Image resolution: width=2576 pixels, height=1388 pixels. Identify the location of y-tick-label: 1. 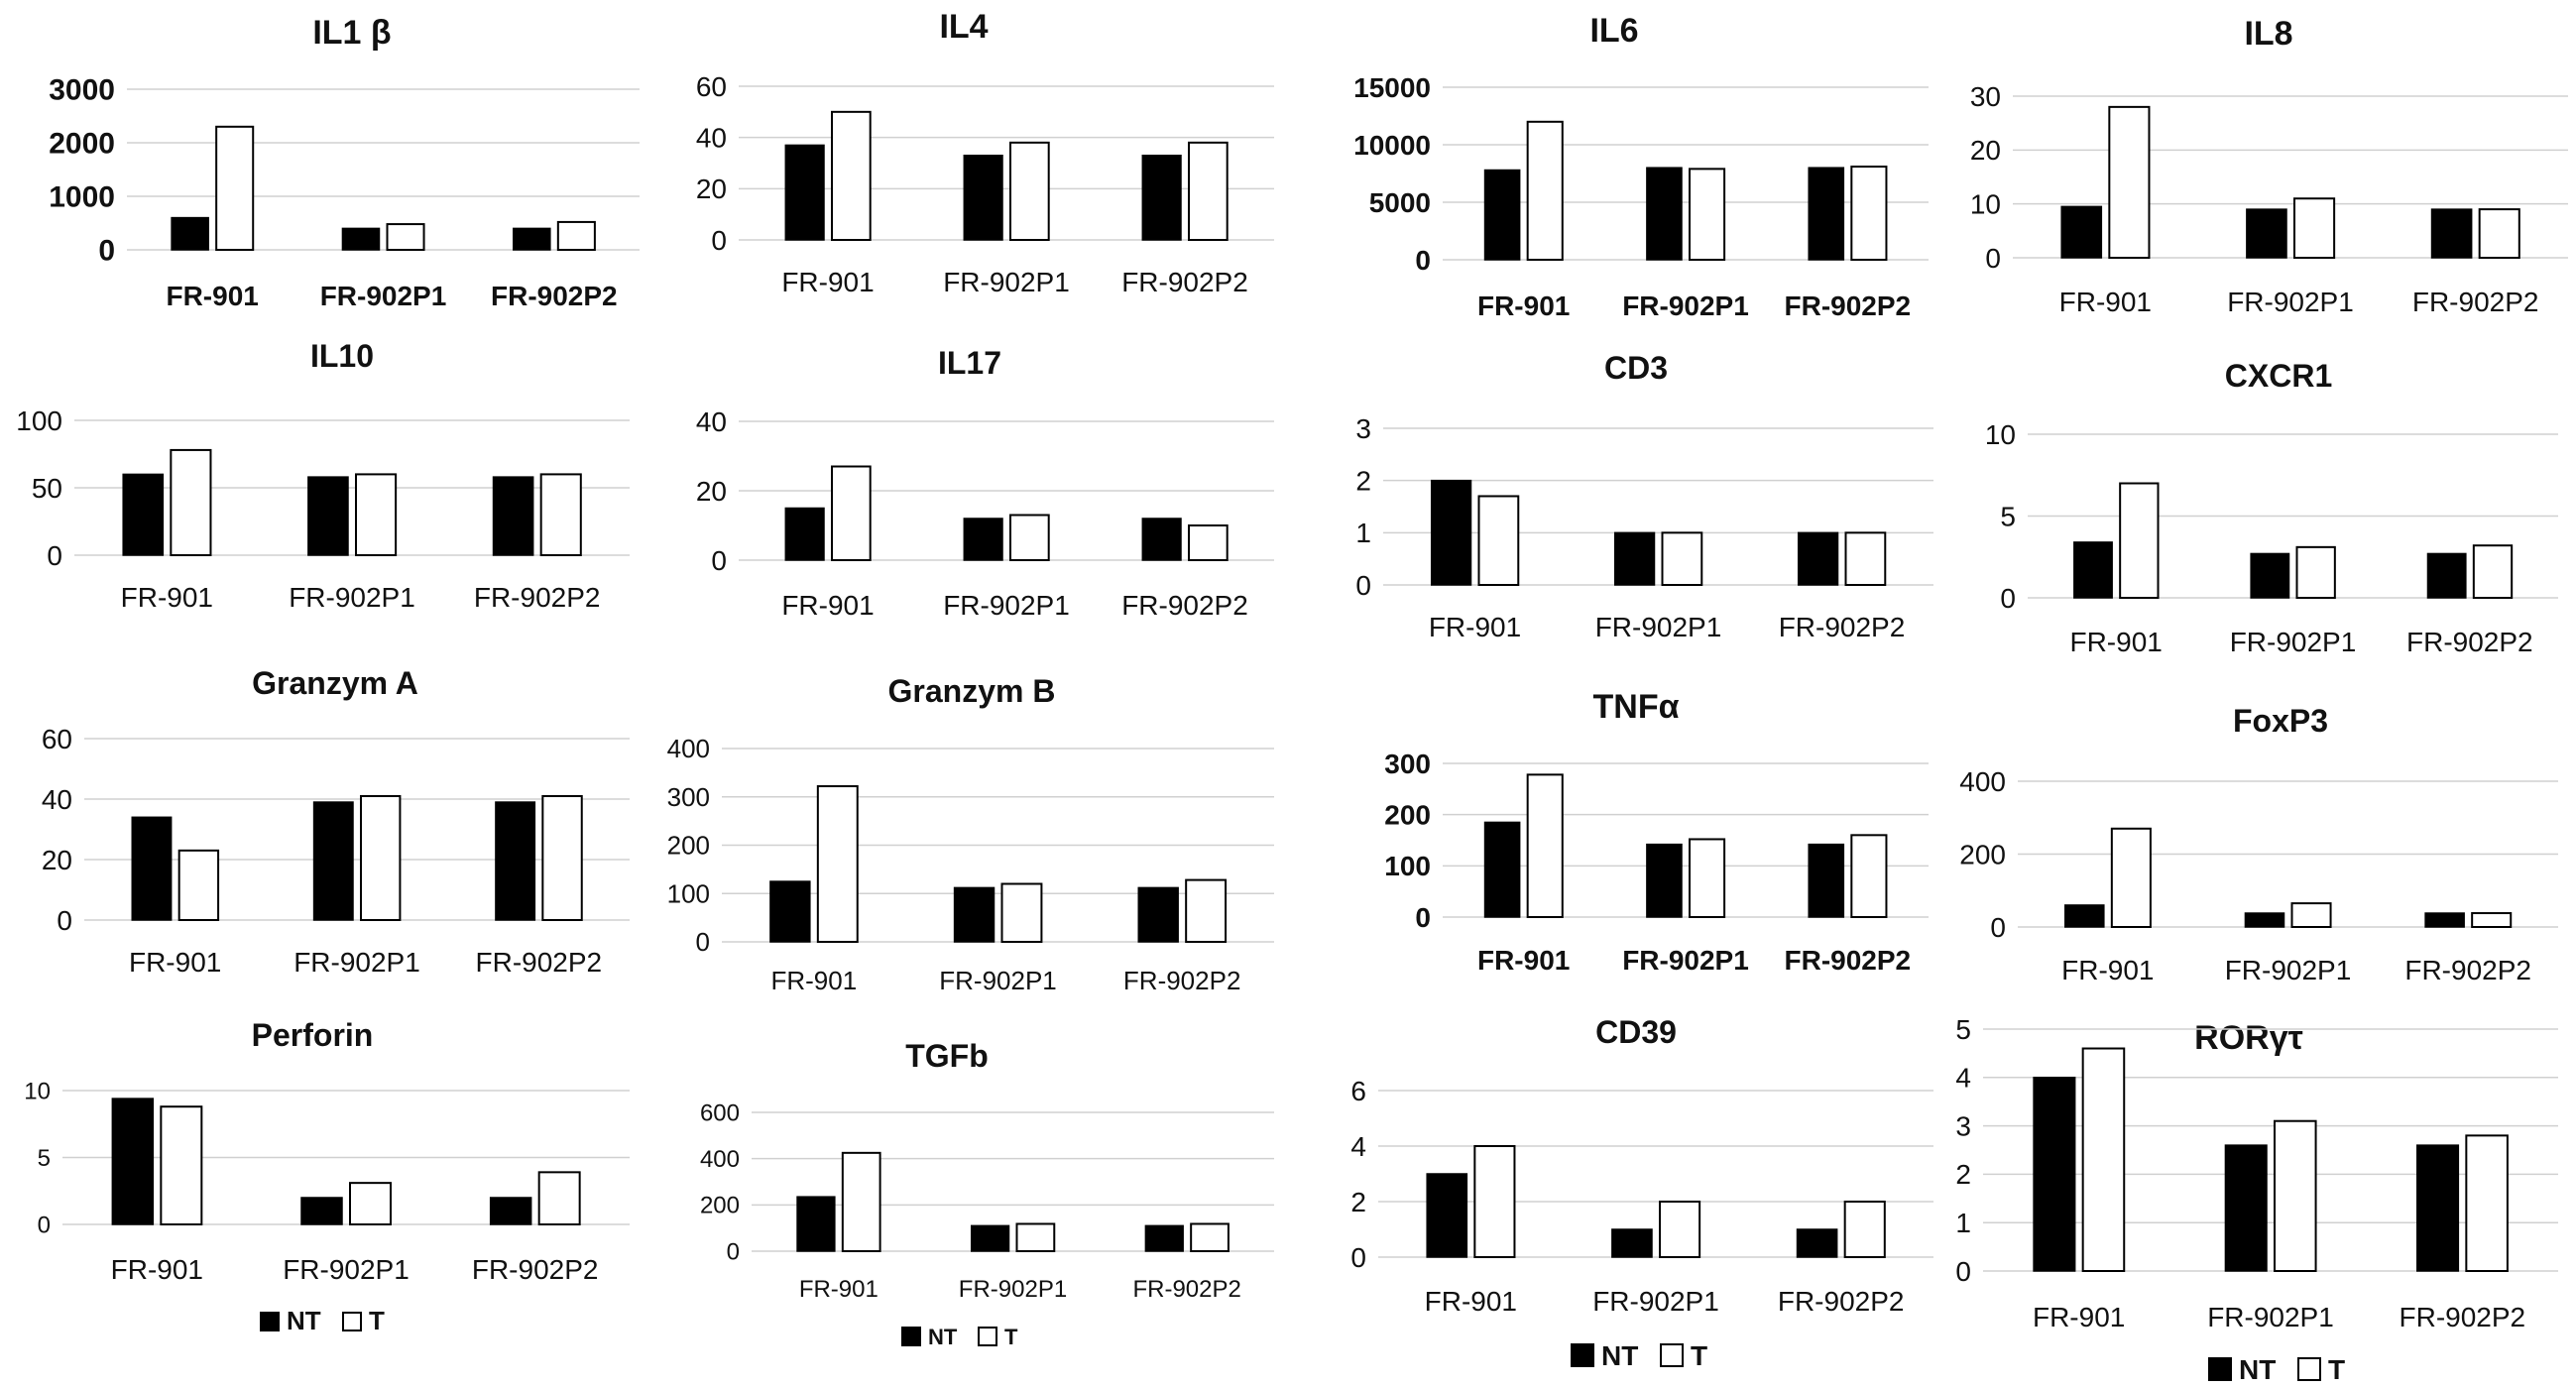
(1363, 533).